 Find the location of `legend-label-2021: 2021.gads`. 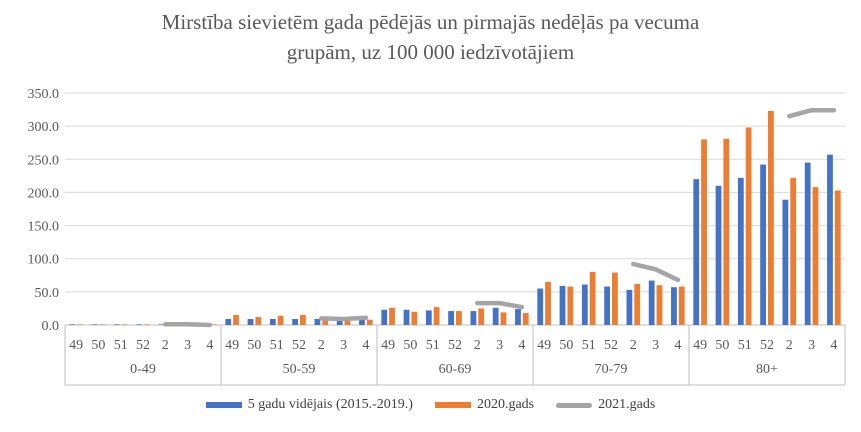

legend-label-2021: 2021.gads is located at coordinates (627, 404).